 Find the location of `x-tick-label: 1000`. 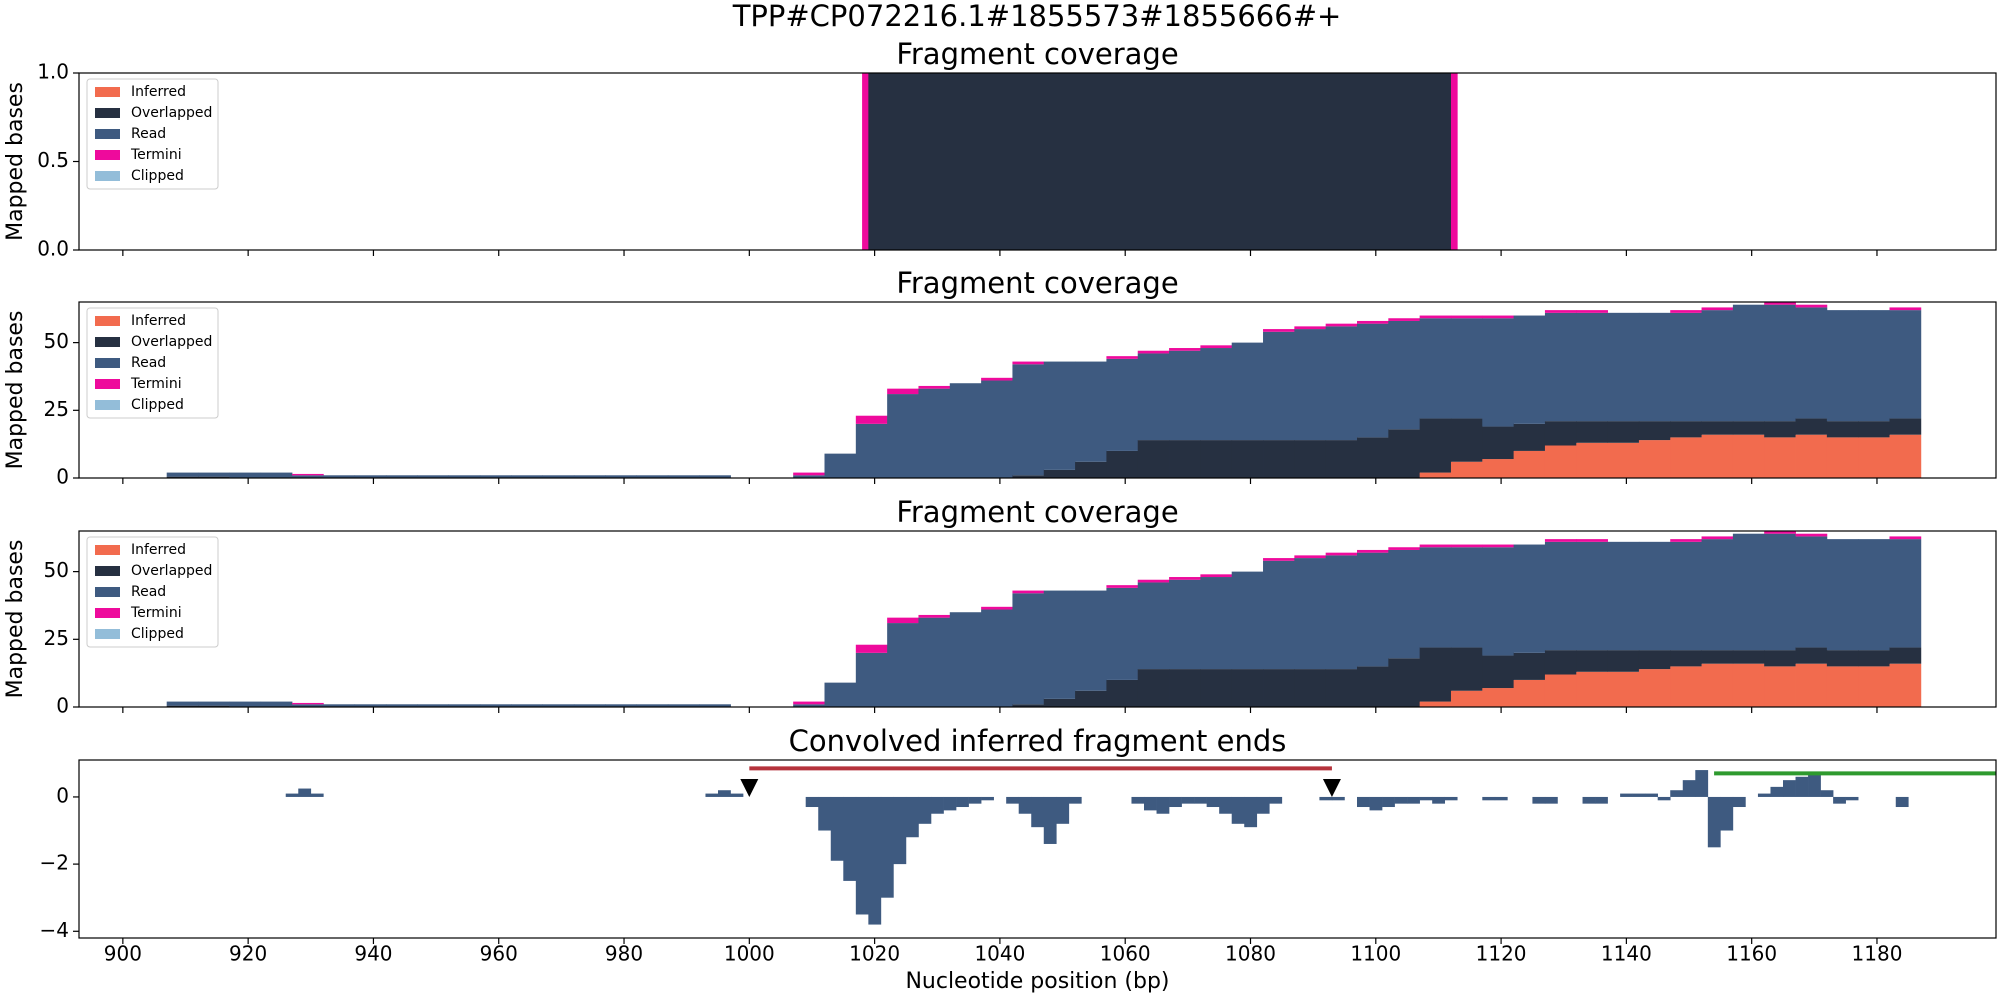

x-tick-label: 1000 is located at coordinates (749, 954).